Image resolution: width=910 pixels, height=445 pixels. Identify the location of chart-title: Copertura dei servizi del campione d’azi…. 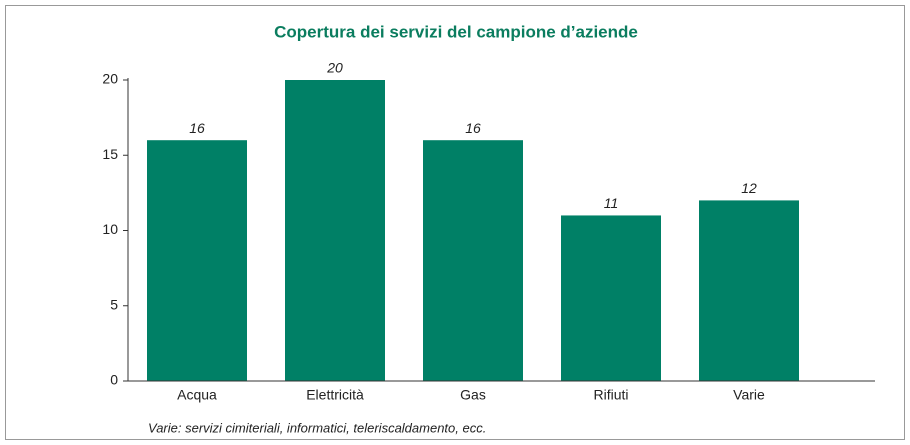
(456, 31).